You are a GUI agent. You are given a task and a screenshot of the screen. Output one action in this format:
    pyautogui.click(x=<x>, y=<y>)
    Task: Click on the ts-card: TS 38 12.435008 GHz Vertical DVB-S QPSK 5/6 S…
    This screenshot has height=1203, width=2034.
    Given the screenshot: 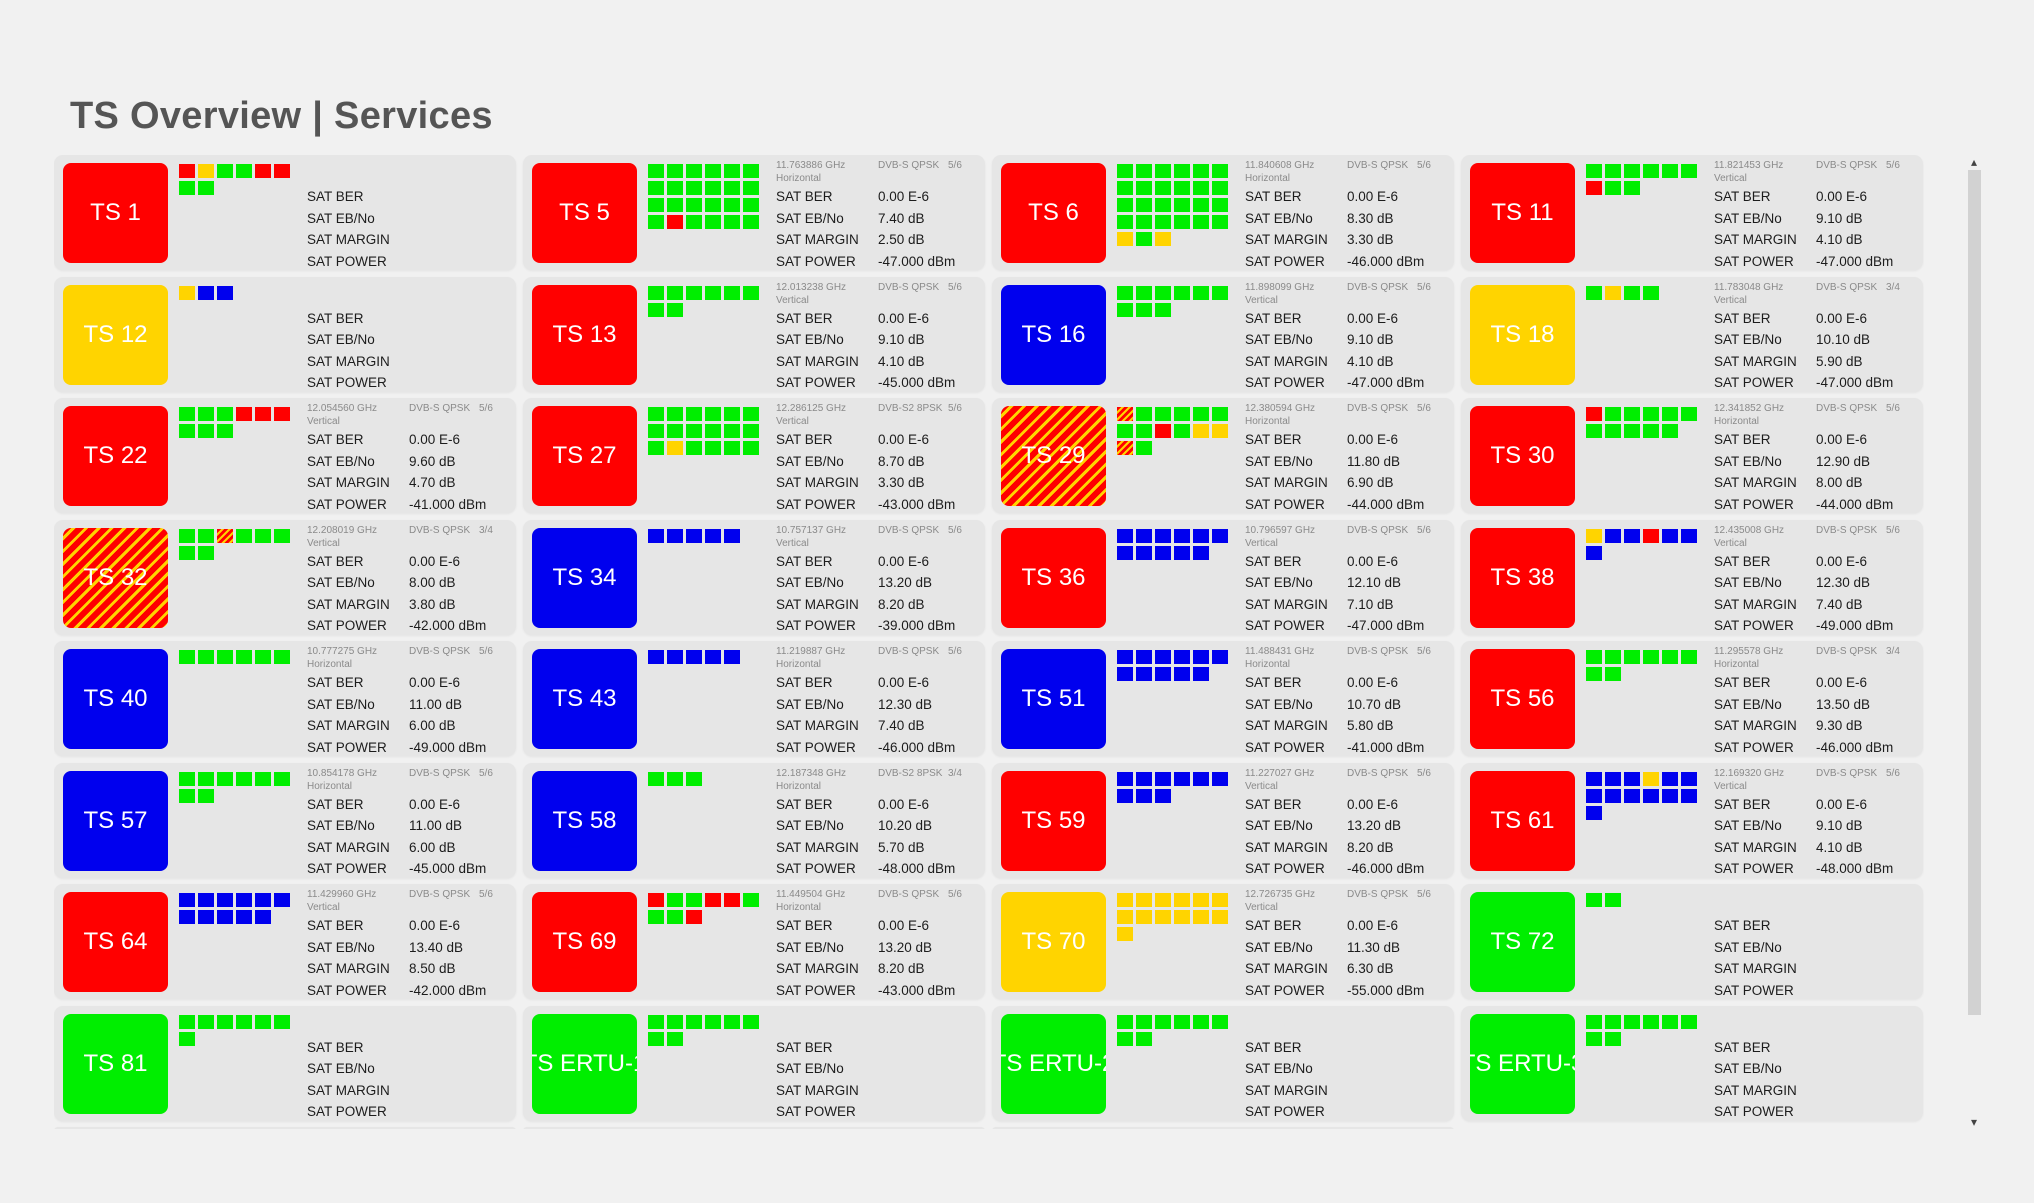 What is the action you would take?
    pyautogui.click(x=1692, y=577)
    